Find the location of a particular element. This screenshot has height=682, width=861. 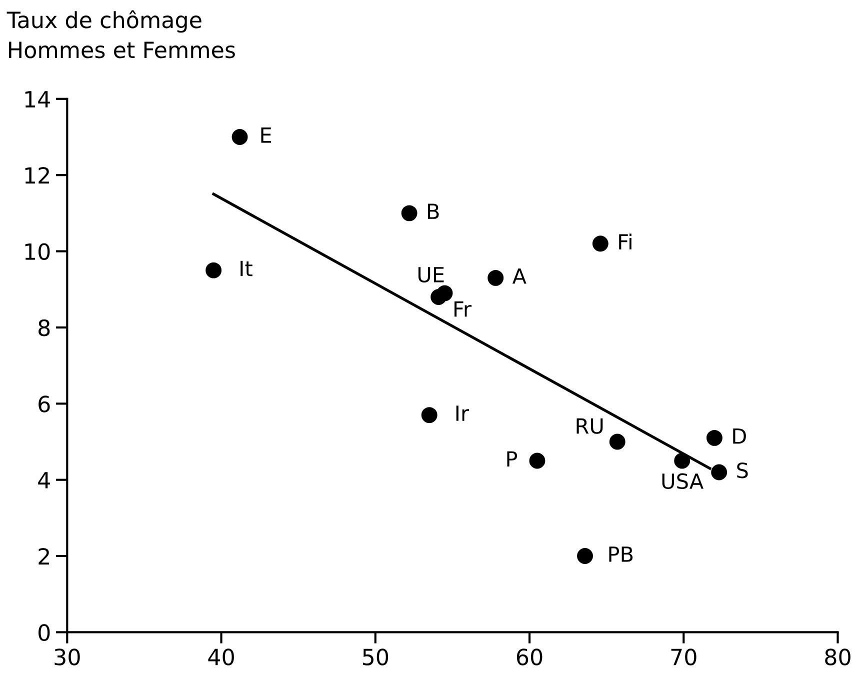

y-tick-label: 0 is located at coordinates (44, 632).